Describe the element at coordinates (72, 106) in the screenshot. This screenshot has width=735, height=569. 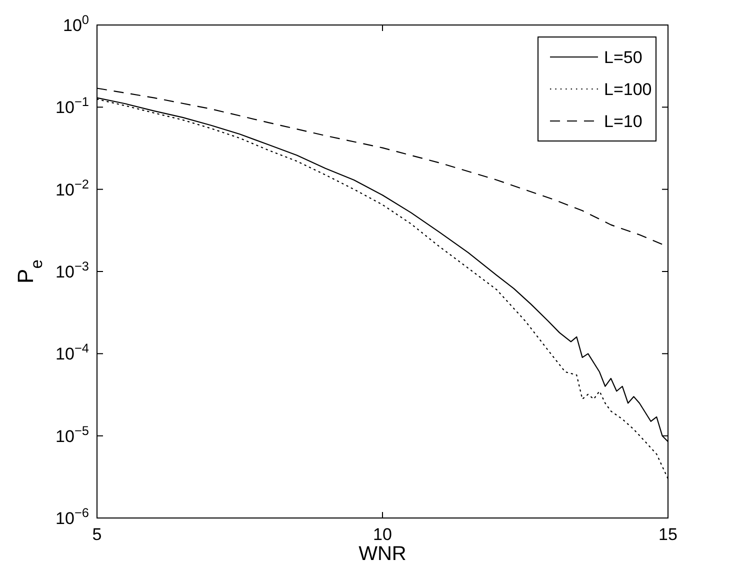
I see `y-tick-label: 10$^{−1}$` at that location.